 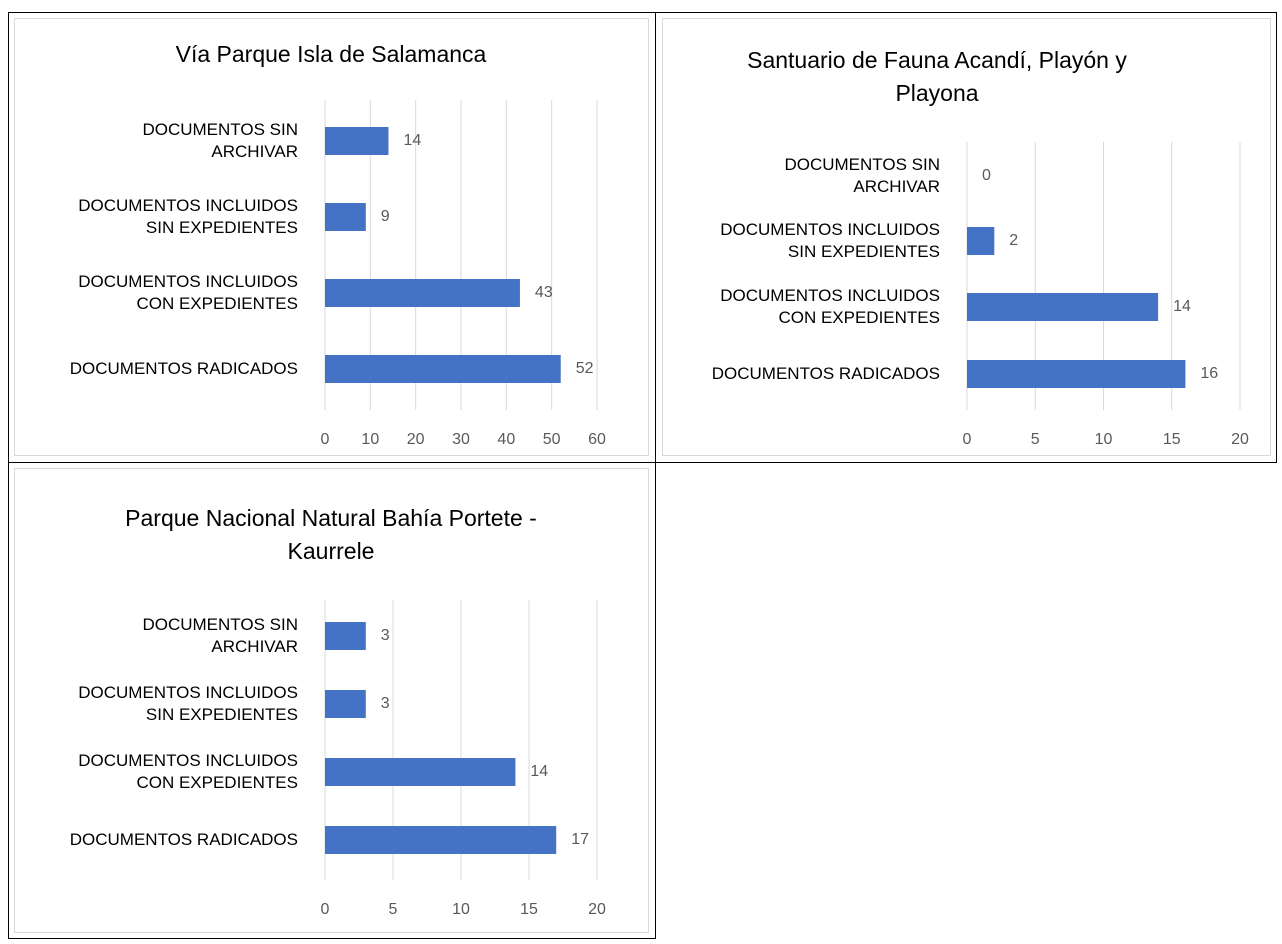 What do you see at coordinates (1209, 373) in the screenshot?
I see `data-label: 16` at bounding box center [1209, 373].